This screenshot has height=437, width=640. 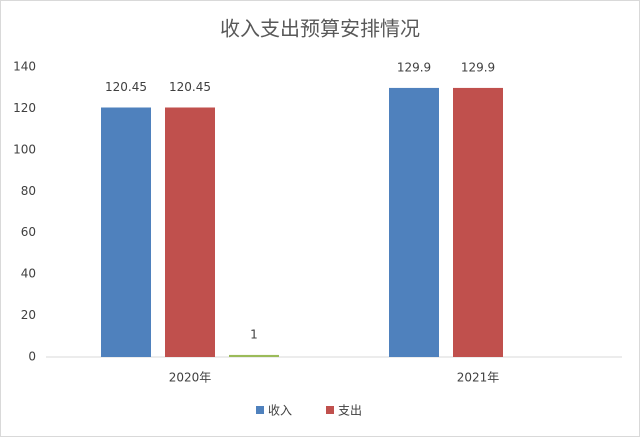 I want to click on y-tick-label: 140, so click(x=24, y=67).